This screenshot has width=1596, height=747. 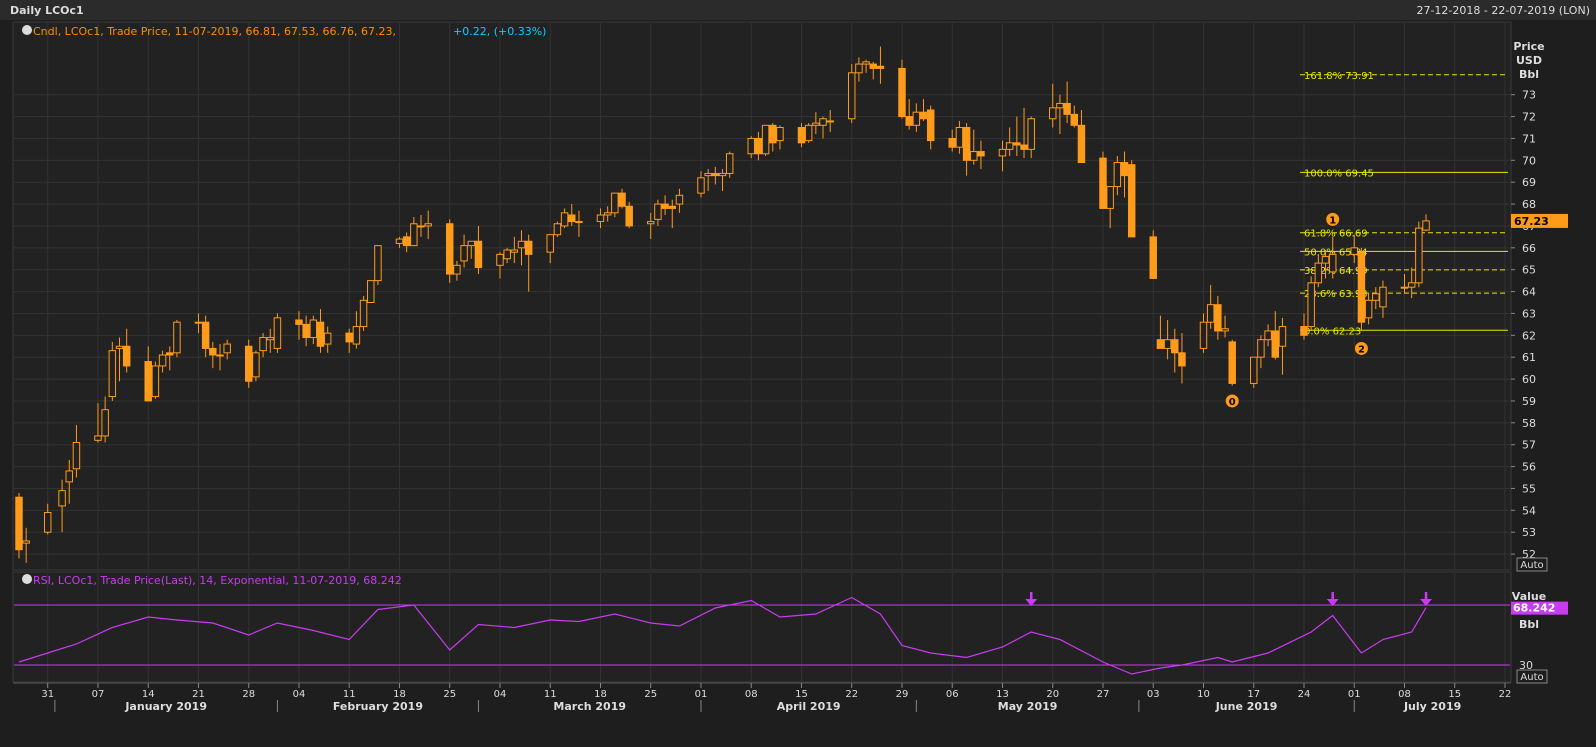 What do you see at coordinates (762, 627) in the screenshot?
I see `rsi-panel` at bounding box center [762, 627].